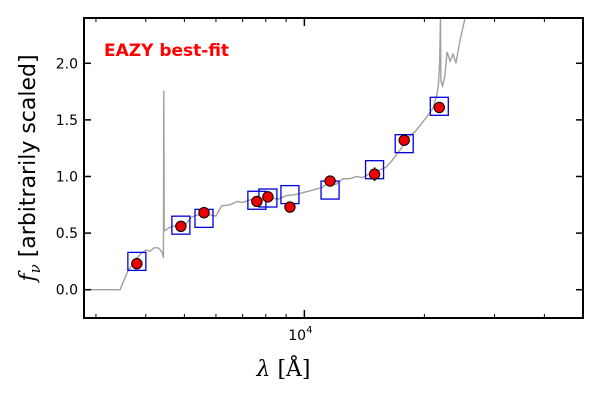  What do you see at coordinates (67, 291) in the screenshot?
I see `y-tick-label: 0.0` at bounding box center [67, 291].